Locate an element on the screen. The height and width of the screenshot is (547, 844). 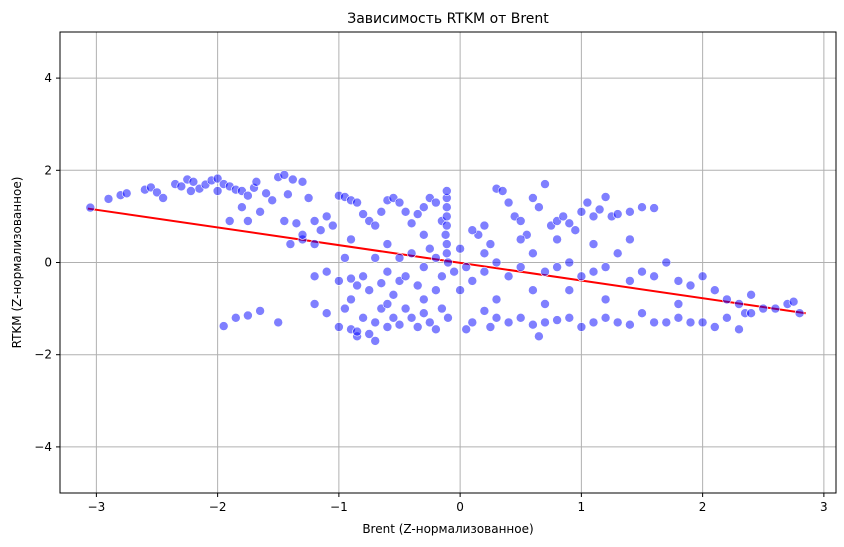
y-tick-label: −4 is located at coordinates (43, 447).